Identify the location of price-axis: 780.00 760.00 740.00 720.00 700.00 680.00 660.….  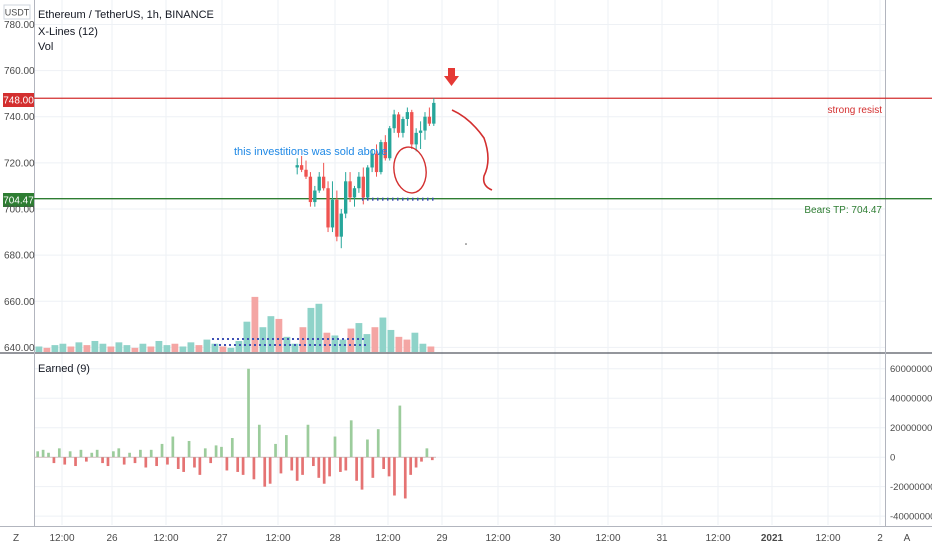
(19, 187).